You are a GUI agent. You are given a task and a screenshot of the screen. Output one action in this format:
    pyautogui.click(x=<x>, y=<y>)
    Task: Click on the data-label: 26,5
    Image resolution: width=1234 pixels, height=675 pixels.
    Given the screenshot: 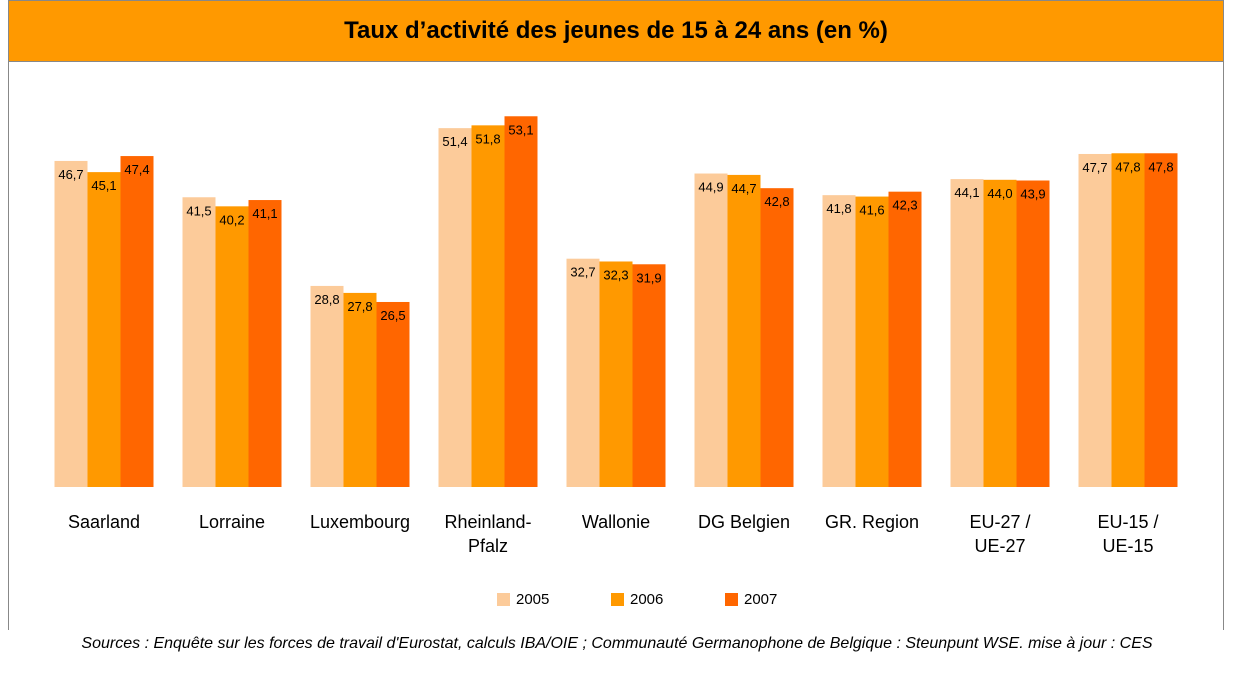 What is the action you would take?
    pyautogui.click(x=392, y=315)
    